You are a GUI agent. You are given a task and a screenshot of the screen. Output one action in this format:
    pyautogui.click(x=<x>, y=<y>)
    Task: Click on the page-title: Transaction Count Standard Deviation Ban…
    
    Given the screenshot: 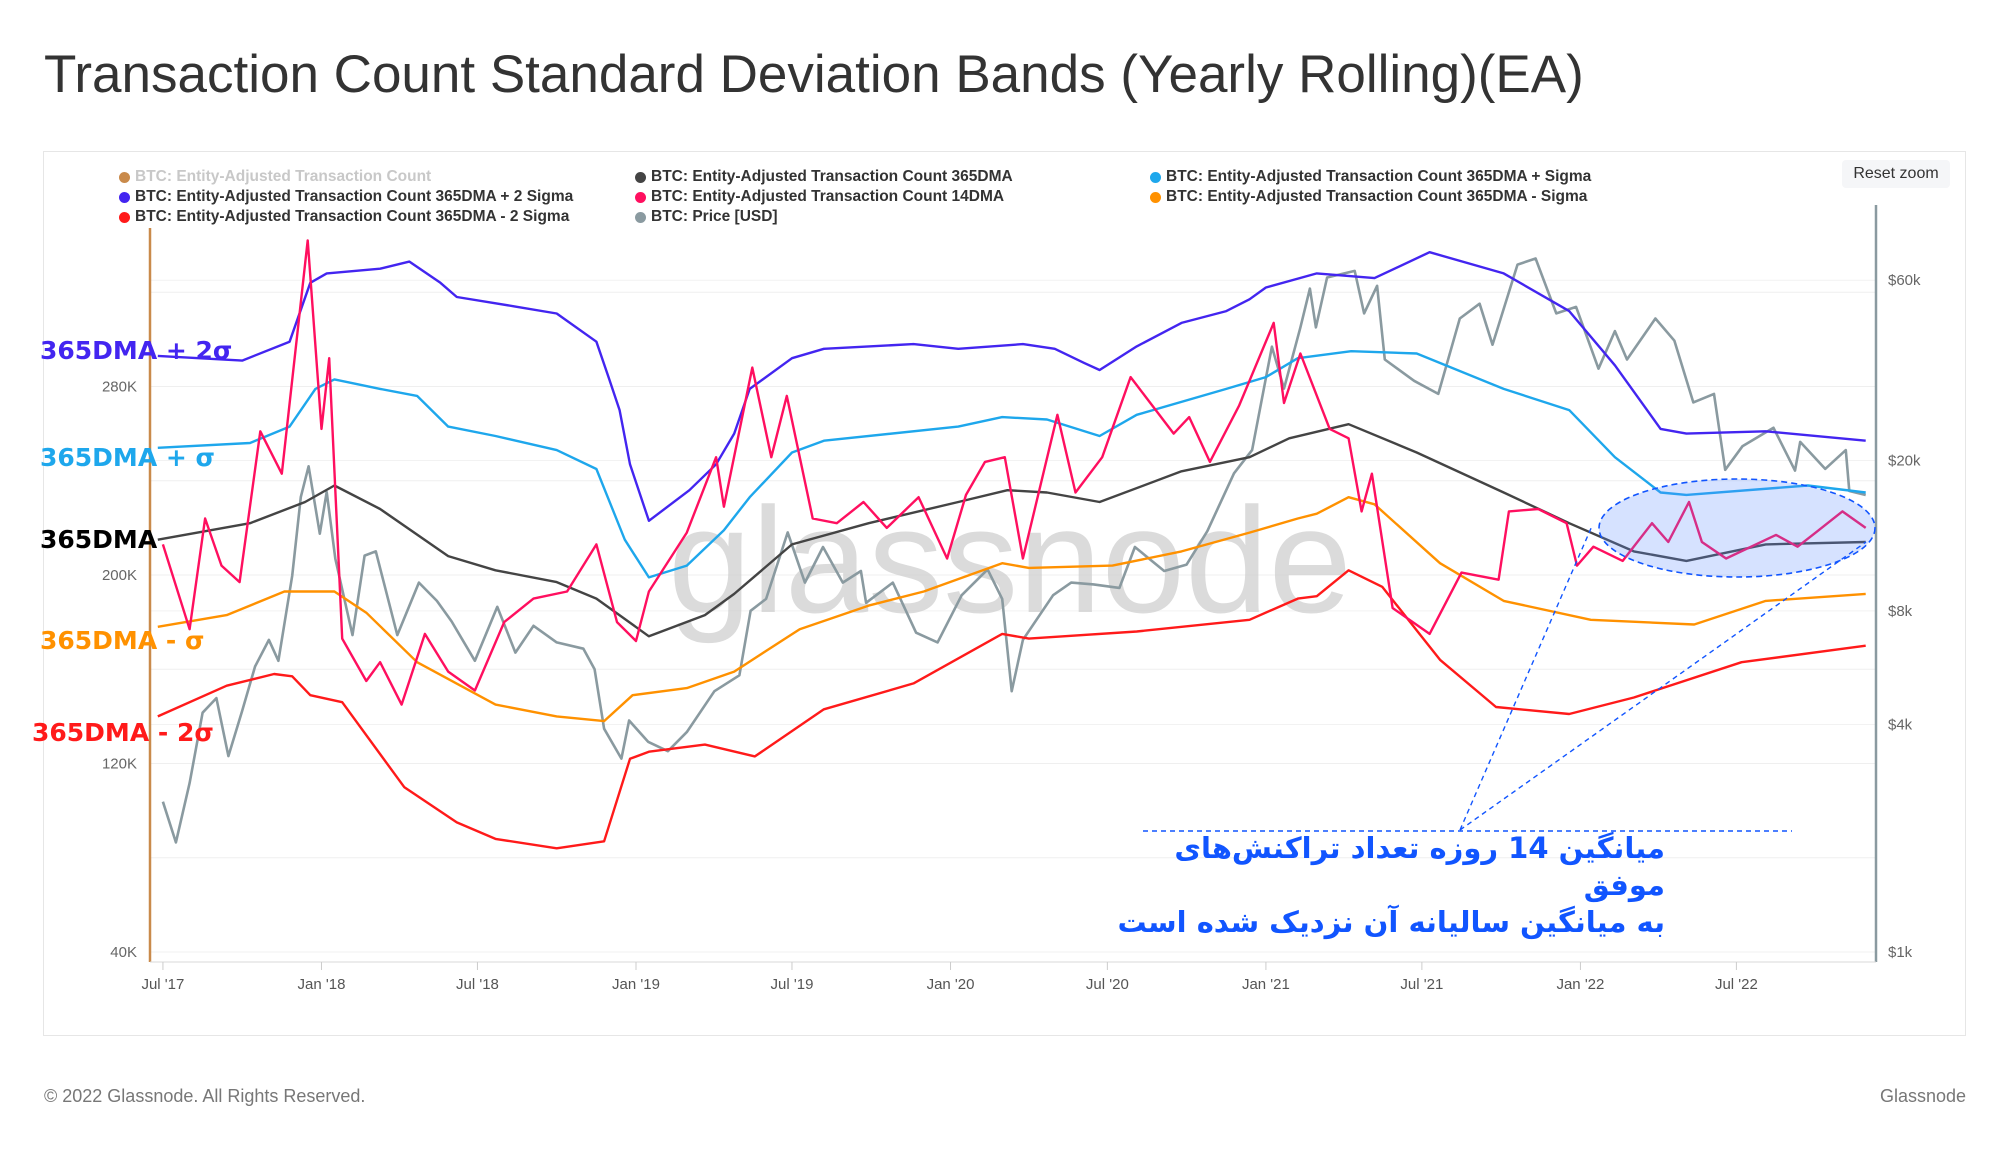 What is the action you would take?
    pyautogui.click(x=814, y=74)
    